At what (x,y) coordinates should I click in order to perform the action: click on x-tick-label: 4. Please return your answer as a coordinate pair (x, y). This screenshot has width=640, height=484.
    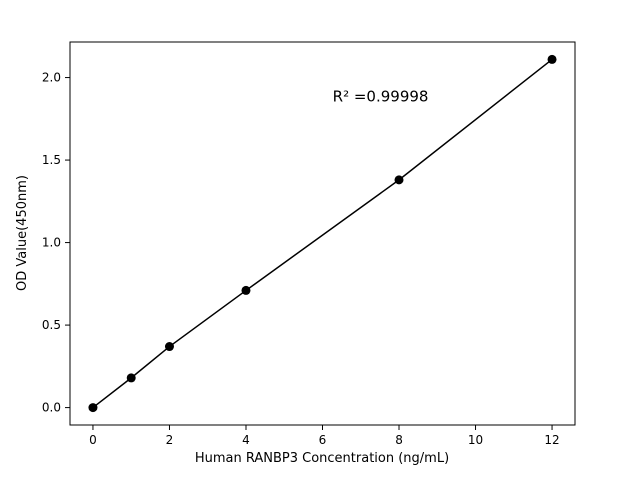
    Looking at the image, I should click on (246, 440).